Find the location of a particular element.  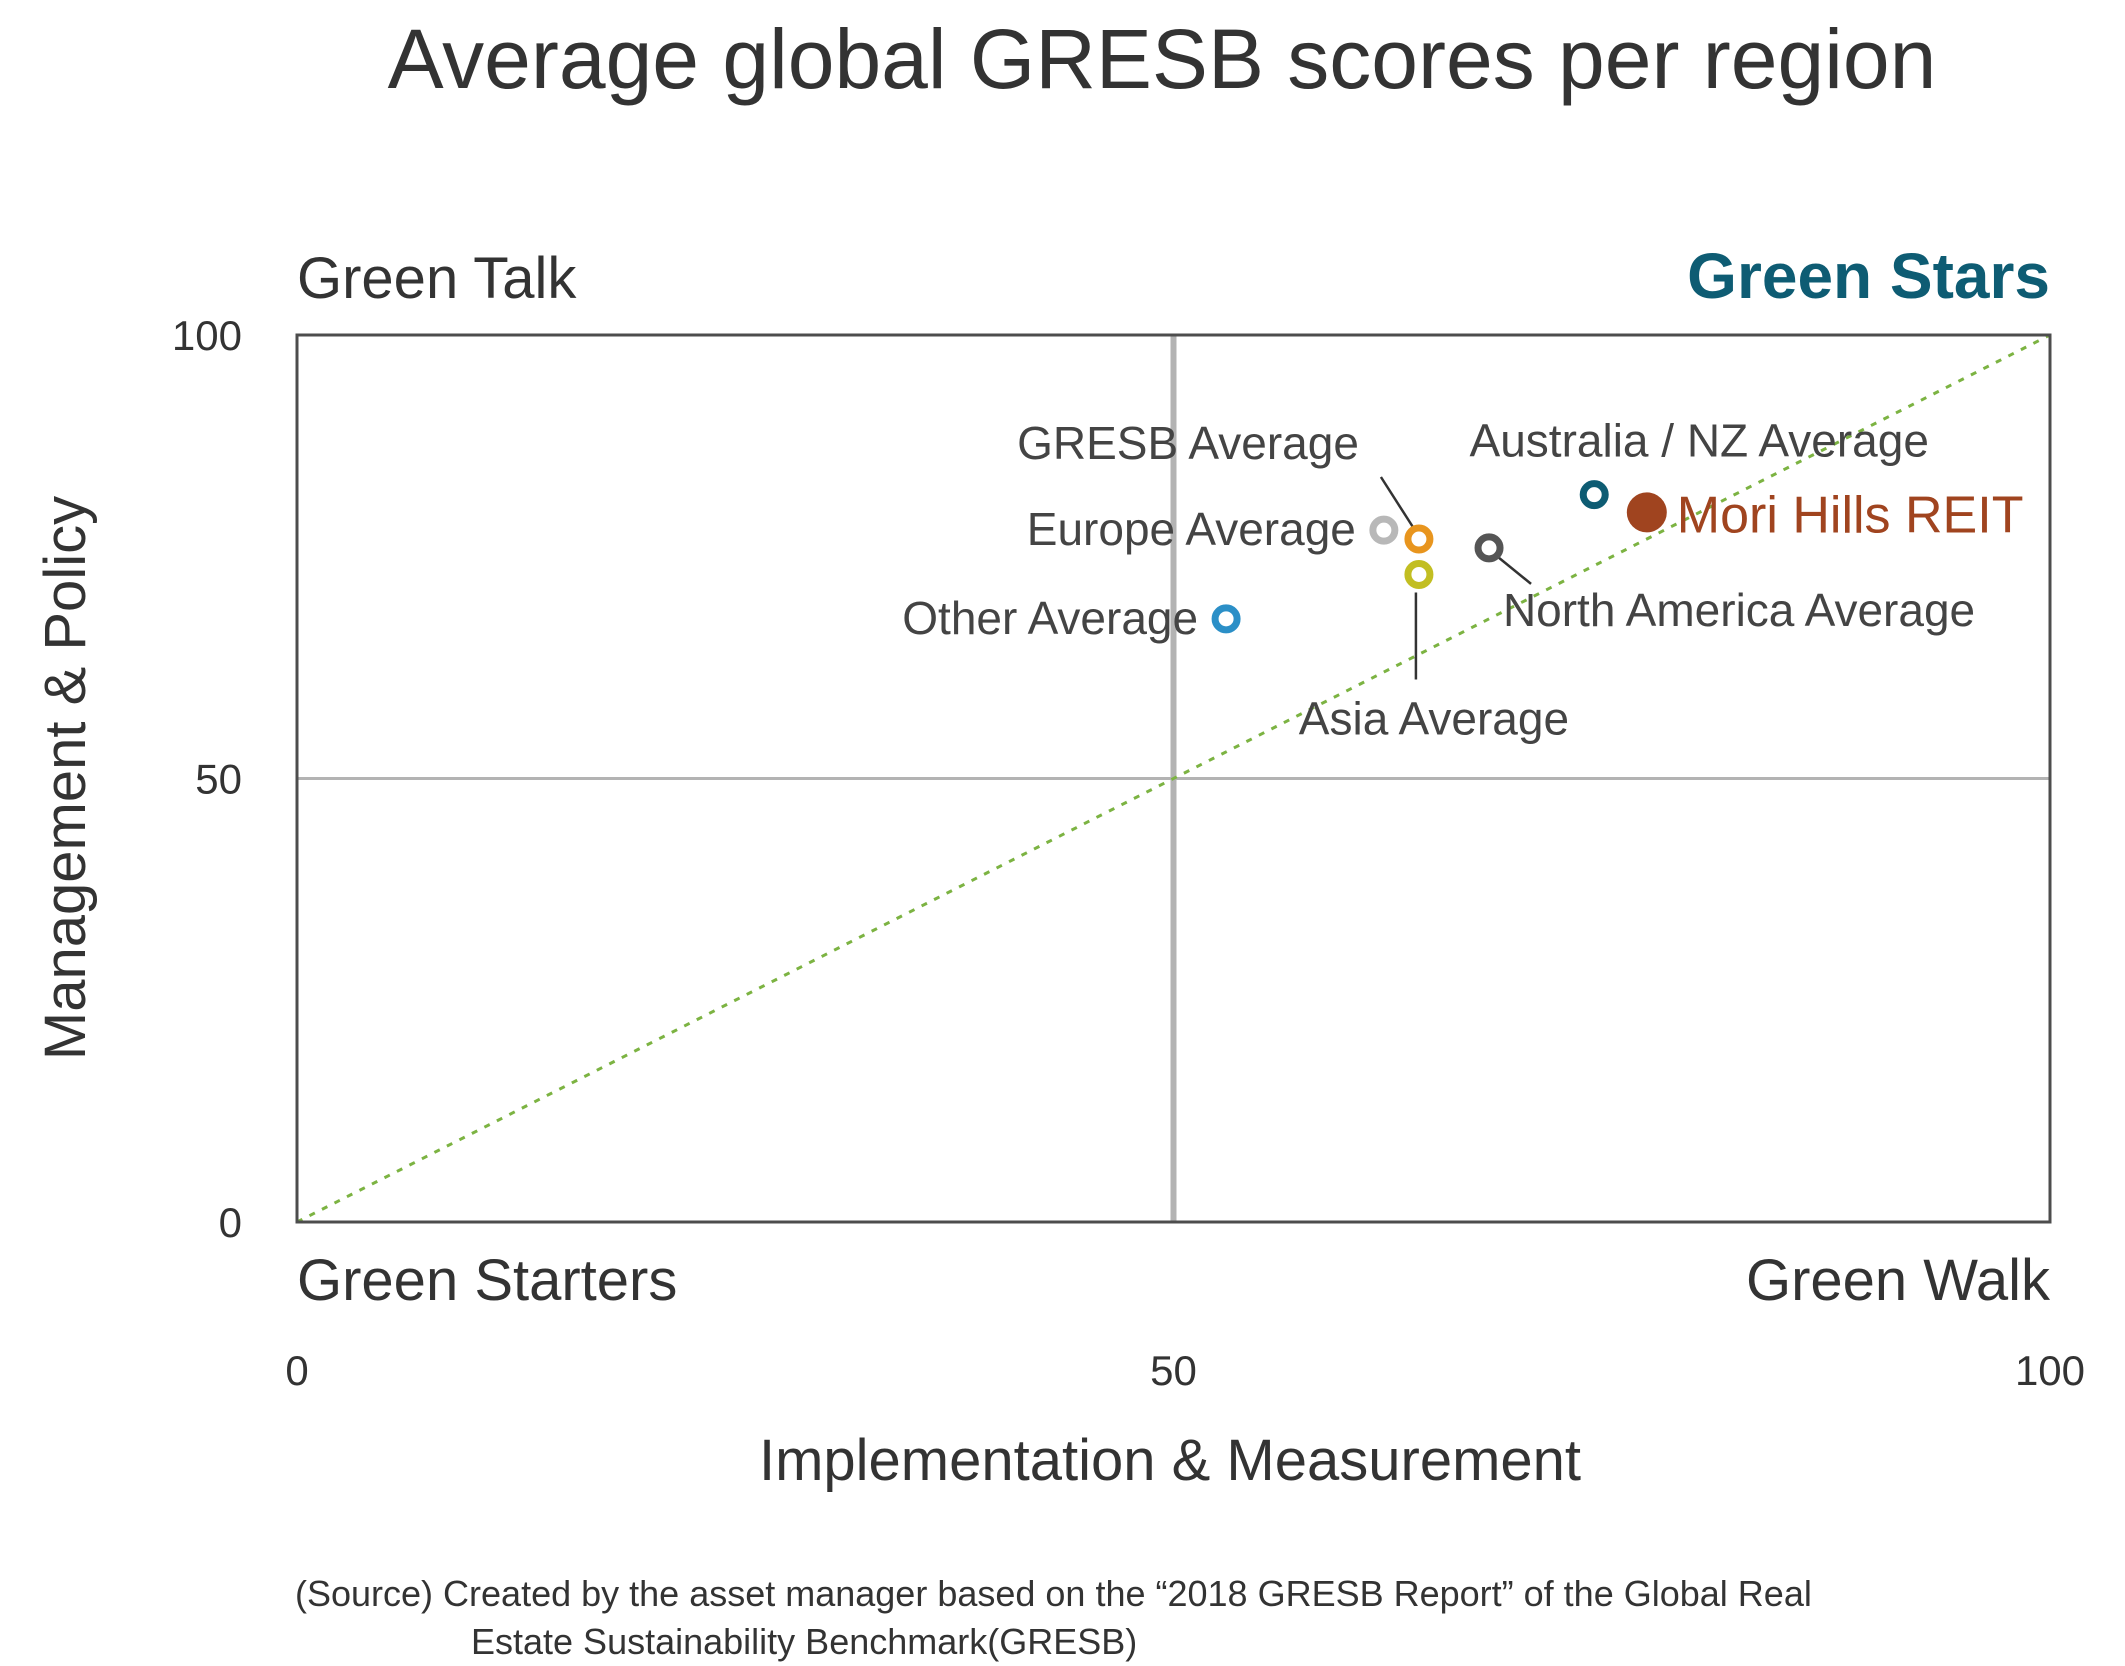

x-axis-label: Implementation & Measurement is located at coordinates (1170, 1460).